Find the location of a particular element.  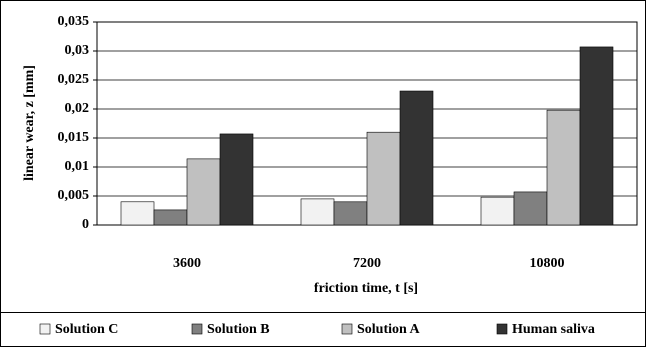

y-tick-label: 0,015 is located at coordinates (74, 137).